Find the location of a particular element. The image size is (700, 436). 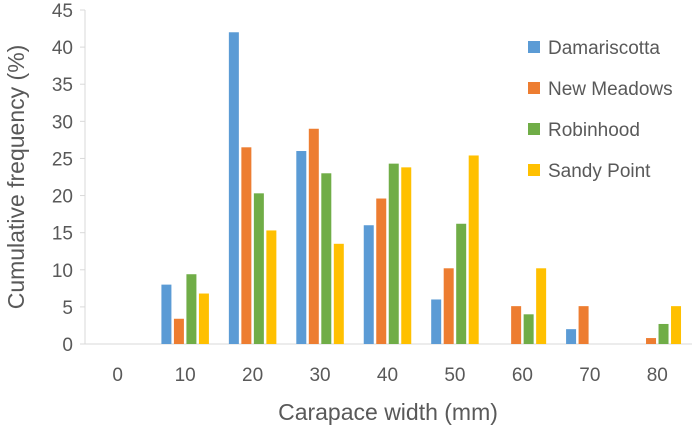

x-axis-label: Carapace width (mm) is located at coordinates (388, 412).